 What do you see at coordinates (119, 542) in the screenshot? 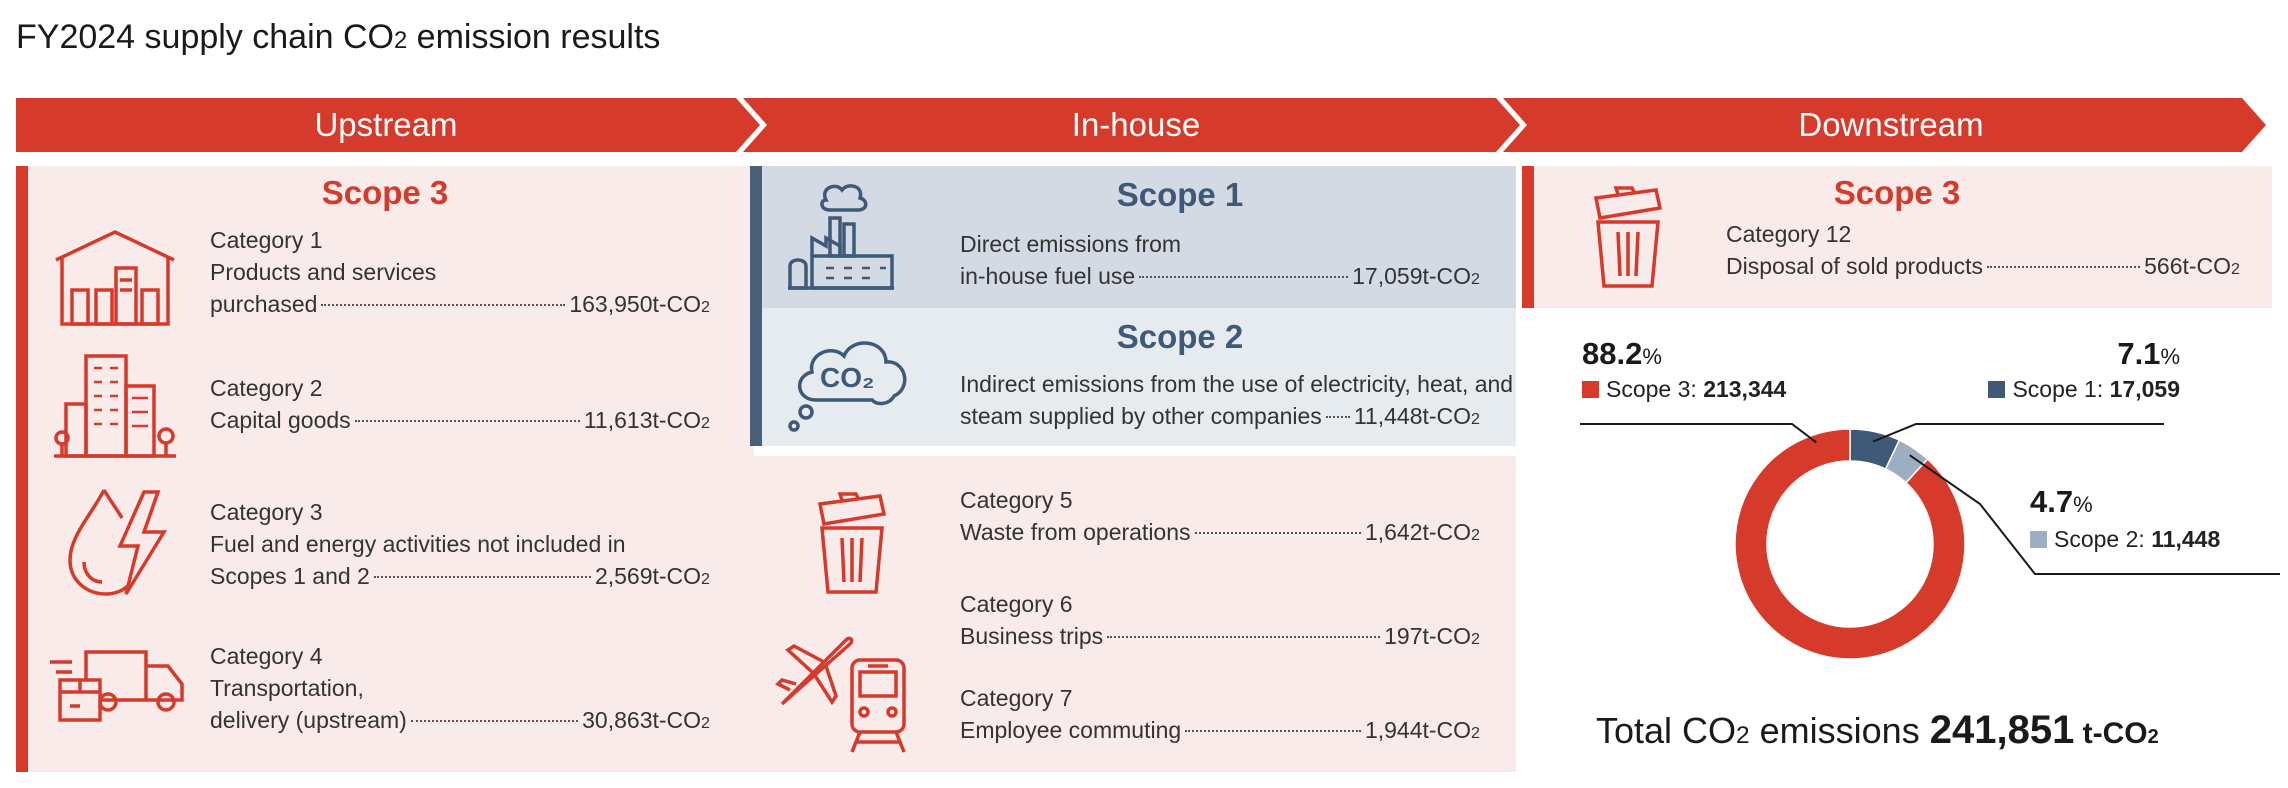
I see `water-lightning-icon` at bounding box center [119, 542].